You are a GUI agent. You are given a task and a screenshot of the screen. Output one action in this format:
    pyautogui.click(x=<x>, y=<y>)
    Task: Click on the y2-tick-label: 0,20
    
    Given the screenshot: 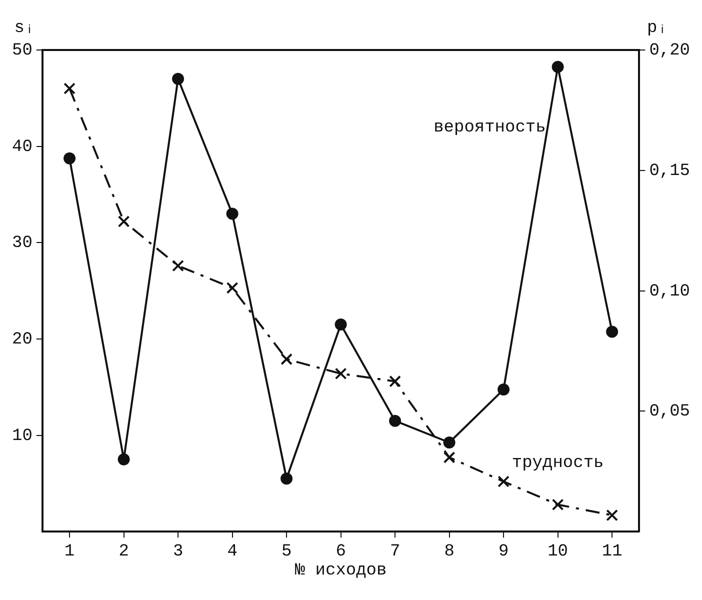 What is the action you would take?
    pyautogui.click(x=669, y=51)
    